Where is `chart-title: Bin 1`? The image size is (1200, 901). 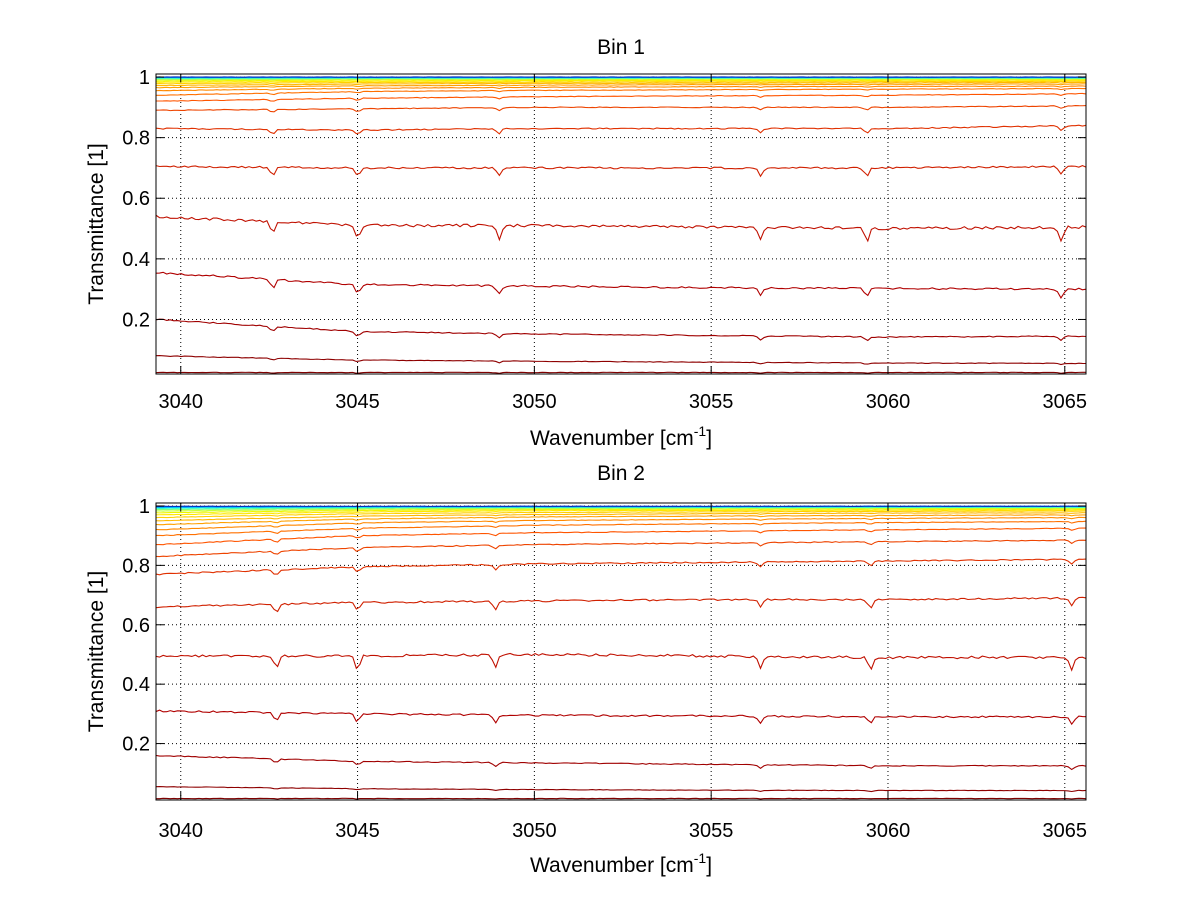 chart-title: Bin 1 is located at coordinates (621, 47).